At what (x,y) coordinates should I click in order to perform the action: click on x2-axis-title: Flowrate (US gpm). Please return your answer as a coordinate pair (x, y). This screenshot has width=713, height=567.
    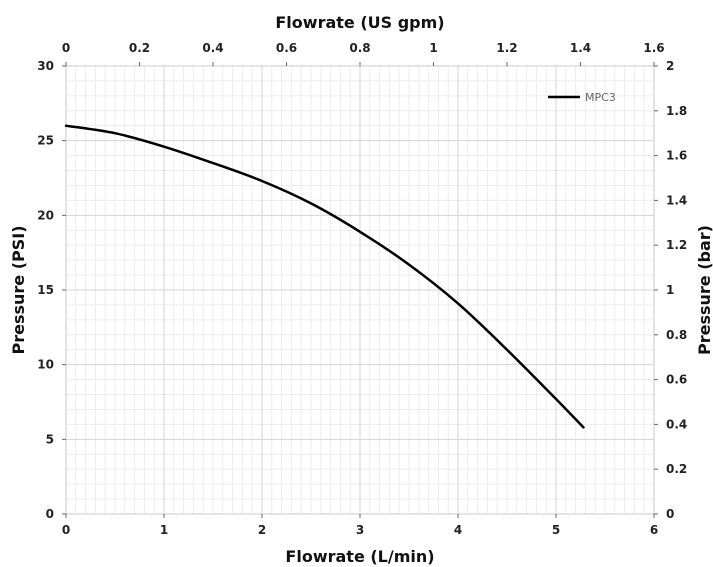
    Looking at the image, I should click on (359, 22).